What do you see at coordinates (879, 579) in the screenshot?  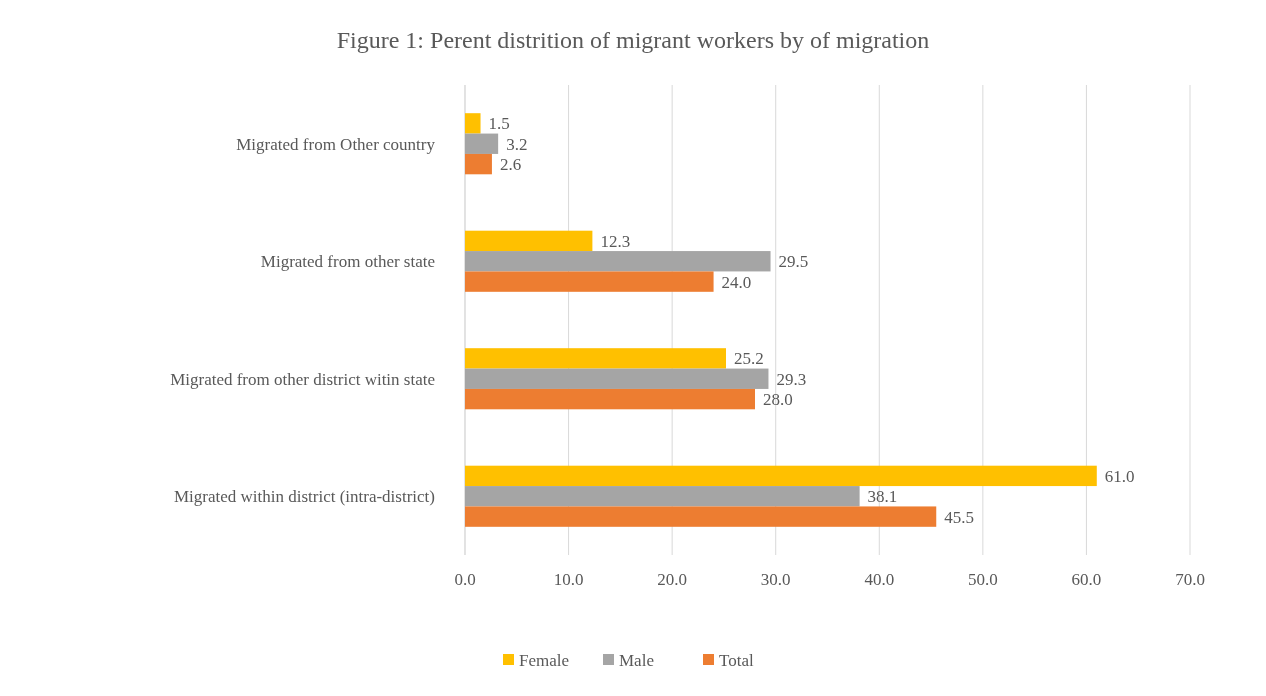 I see `x-tick-label: 40.0` at bounding box center [879, 579].